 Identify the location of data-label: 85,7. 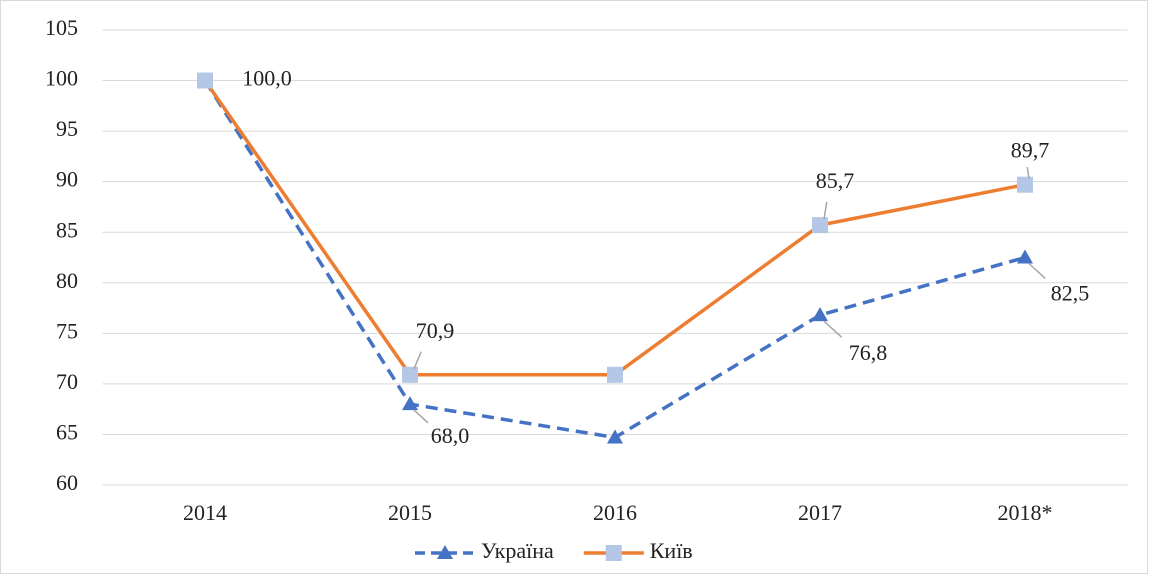
(835, 180).